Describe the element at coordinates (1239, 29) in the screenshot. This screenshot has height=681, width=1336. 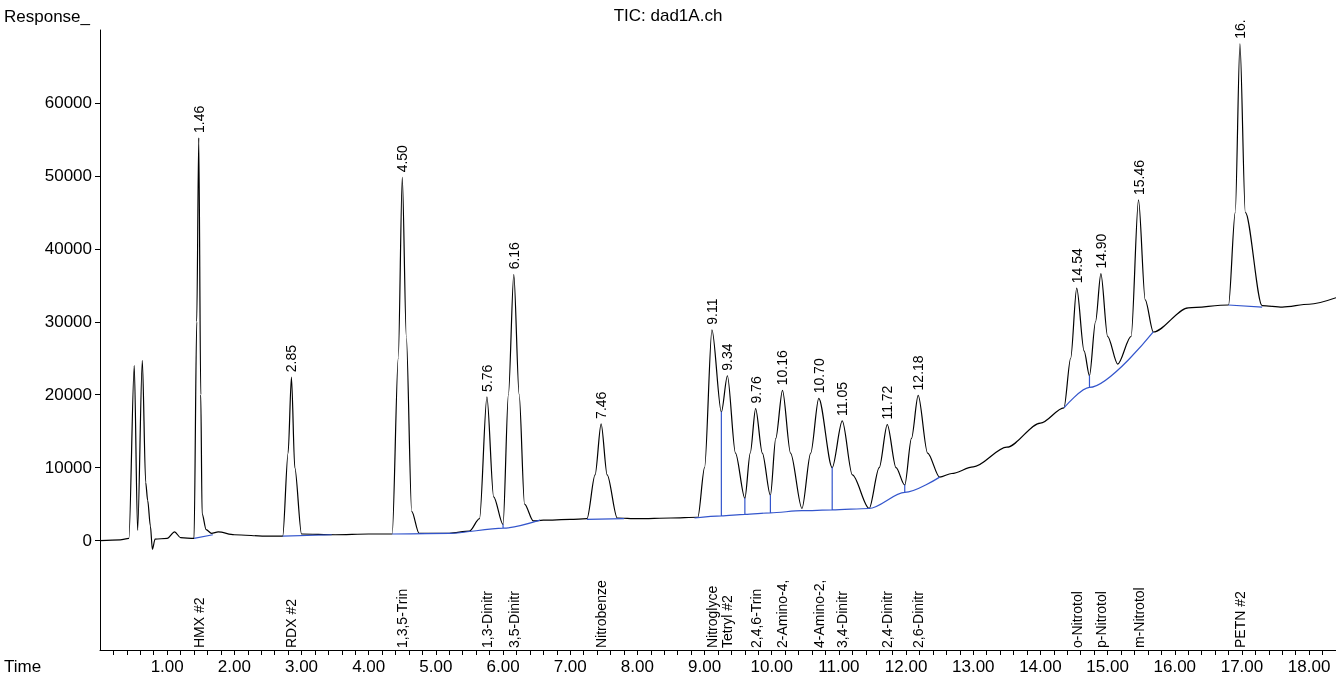
I see `annotation: 16.` at that location.